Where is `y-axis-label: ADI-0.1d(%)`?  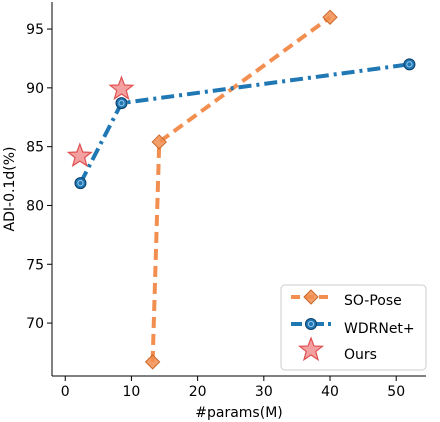
y-axis-label: ADI-0.1d(%) is located at coordinates (10, 189).